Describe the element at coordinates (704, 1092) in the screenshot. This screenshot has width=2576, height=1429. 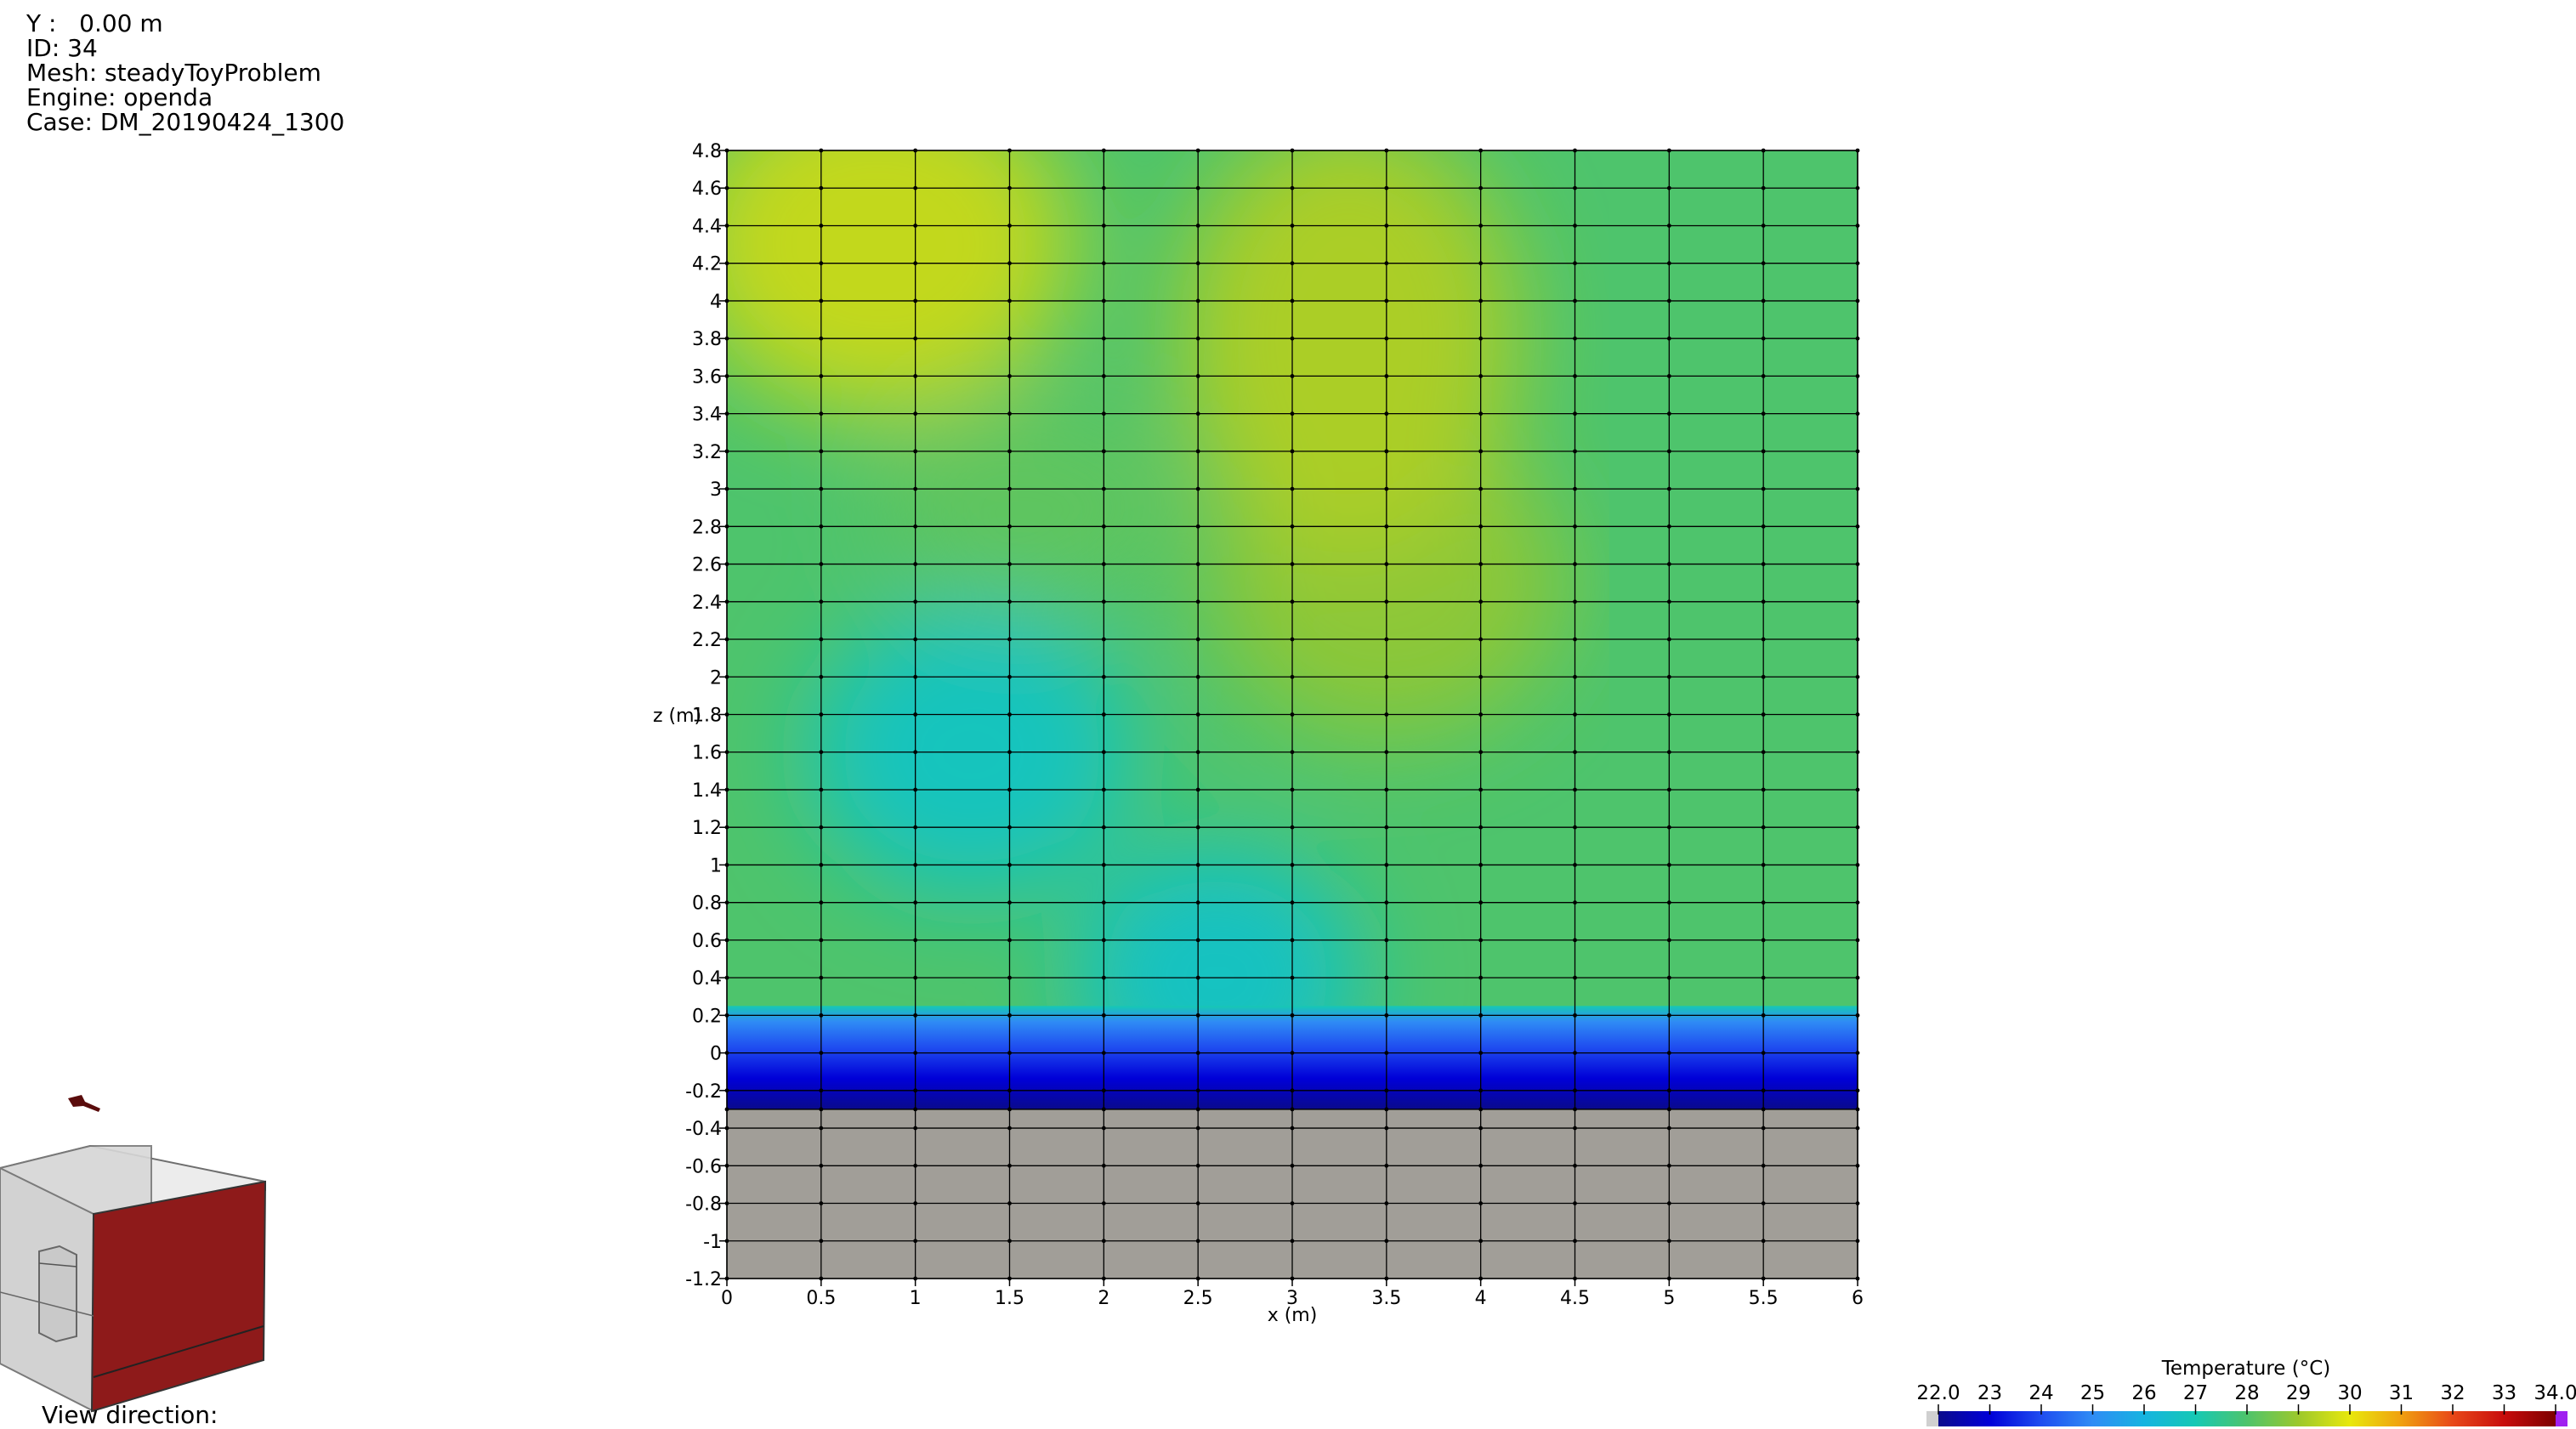
I see `z-axis-tick-label: -0.2` at that location.